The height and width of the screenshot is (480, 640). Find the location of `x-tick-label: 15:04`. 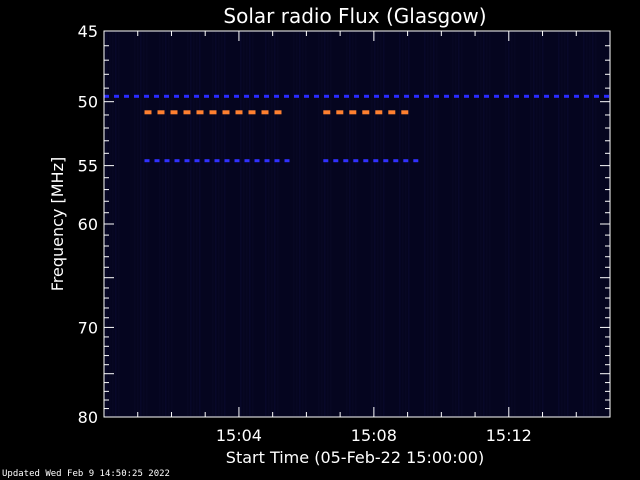

x-tick-label: 15:04 is located at coordinates (239, 435).